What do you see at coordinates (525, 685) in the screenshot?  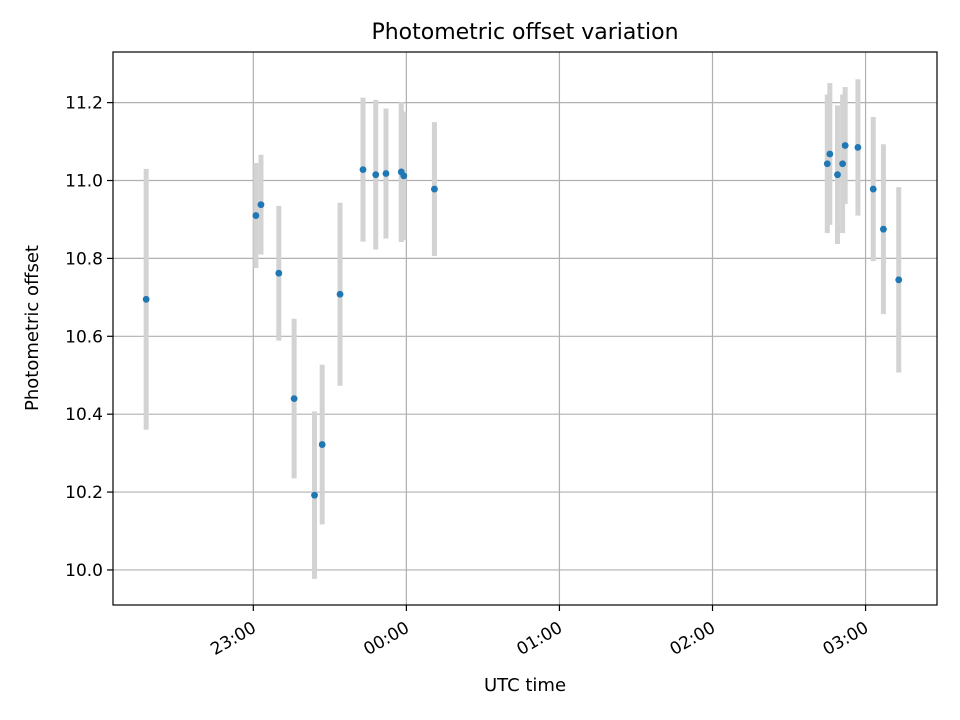 I see `x-axis-label: UTC time` at bounding box center [525, 685].